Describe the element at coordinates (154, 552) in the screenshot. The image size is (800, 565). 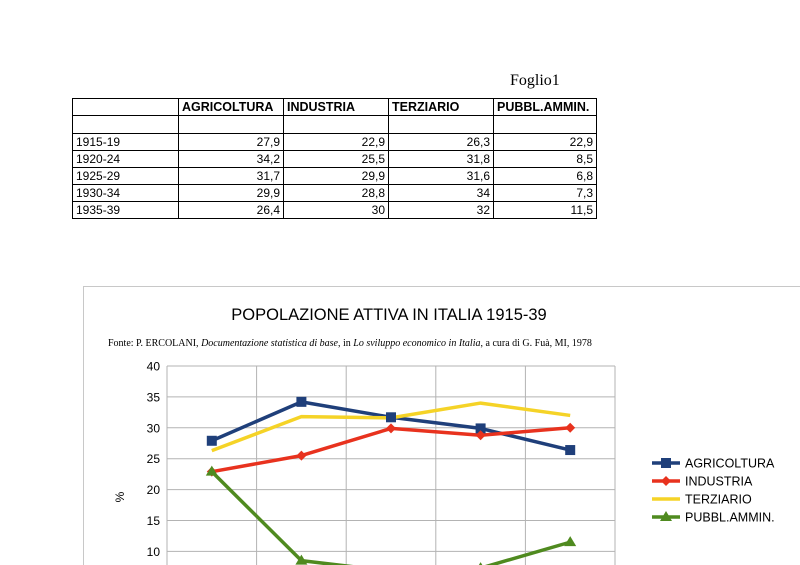
I see `y-tick-label: 10` at that location.